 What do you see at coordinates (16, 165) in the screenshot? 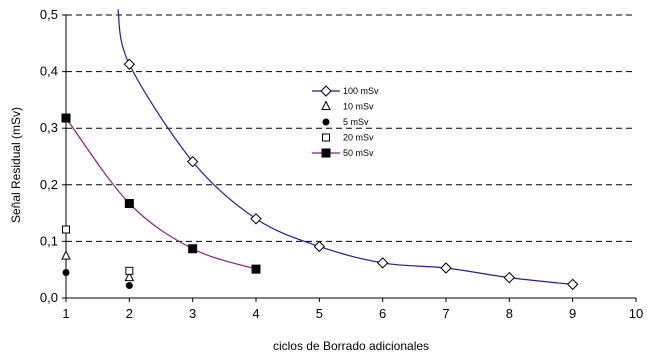
I see `y-axis-title: Señal Residual (mSv)` at bounding box center [16, 165].